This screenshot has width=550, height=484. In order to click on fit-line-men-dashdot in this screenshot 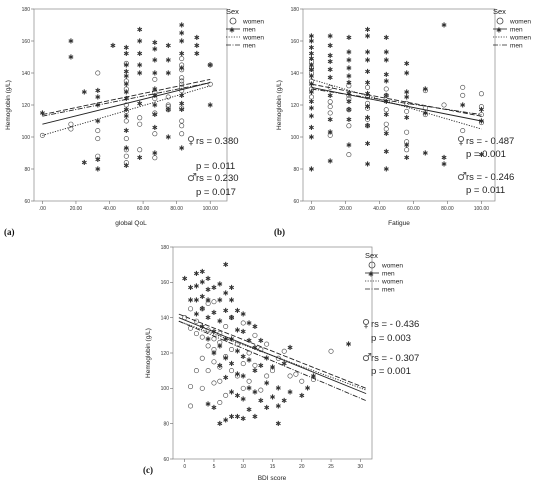, I will do `click(396, 102)`.